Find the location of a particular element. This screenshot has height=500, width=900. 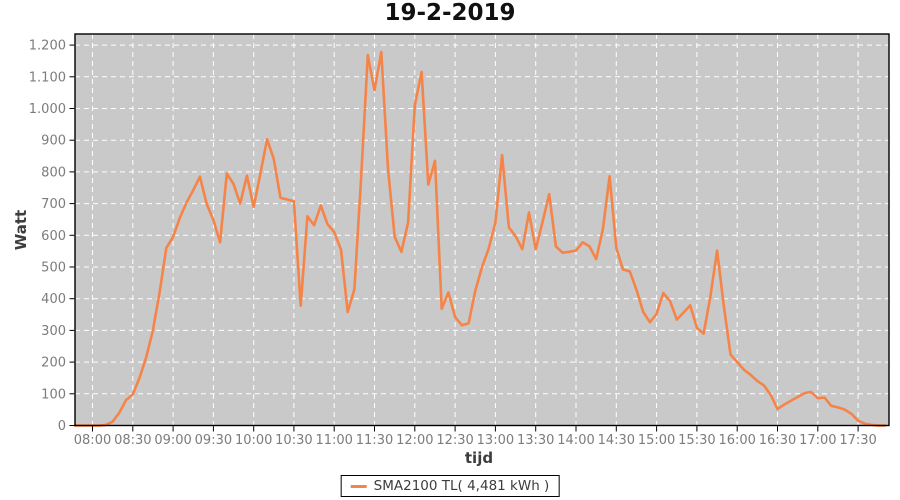

chart-title: 19-2-2019 is located at coordinates (450, 13).